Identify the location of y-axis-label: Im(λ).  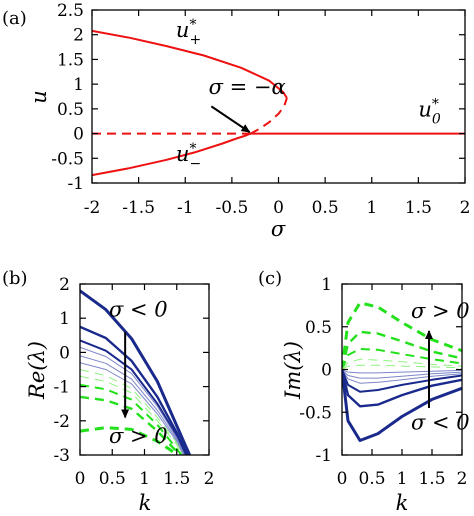
(293, 370).